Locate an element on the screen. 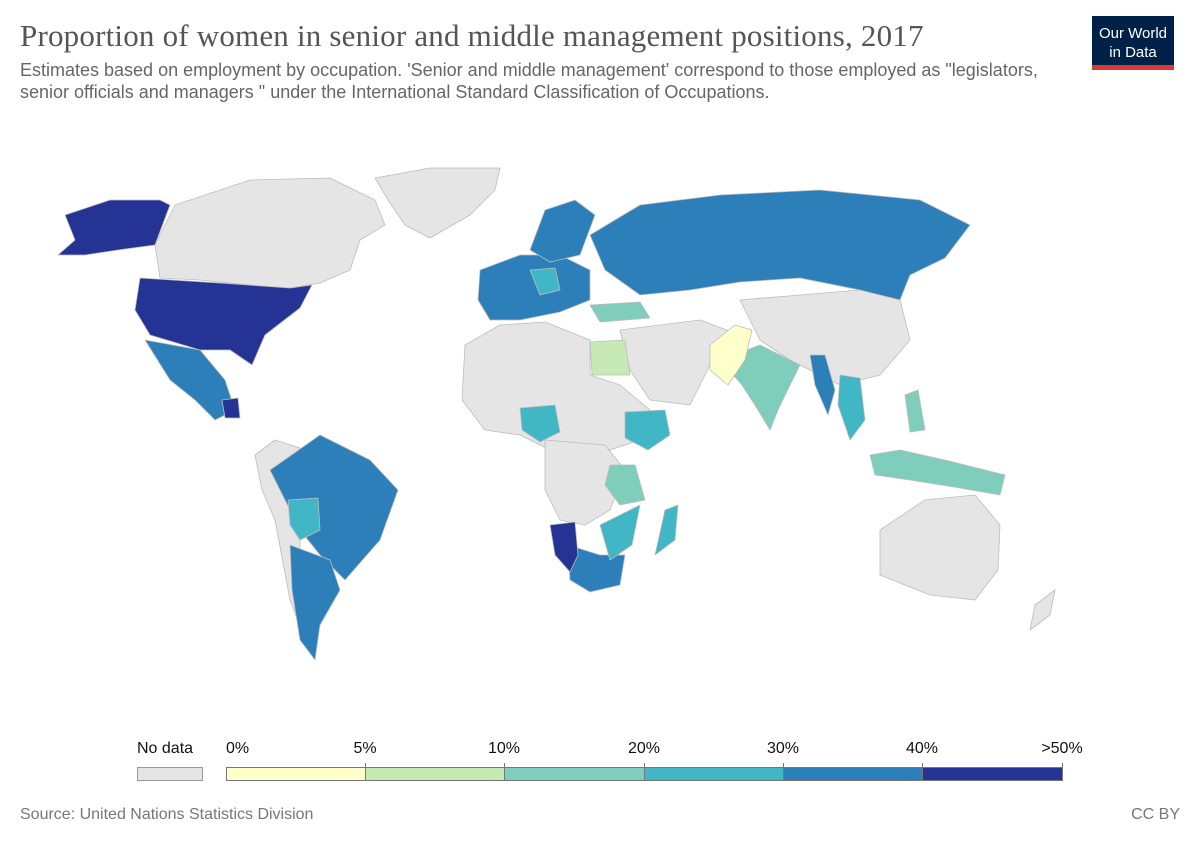  legend-tick-label: 0% is located at coordinates (238, 748).